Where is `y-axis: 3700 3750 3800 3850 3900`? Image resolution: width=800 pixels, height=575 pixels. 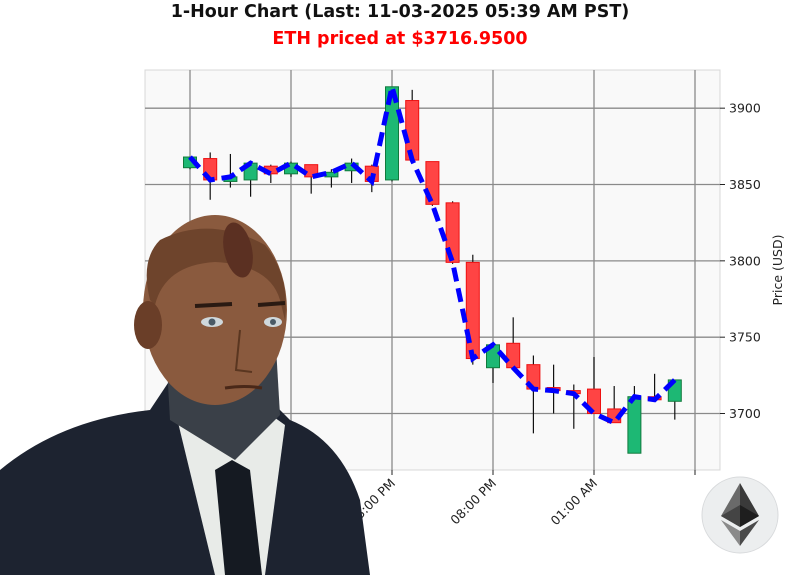
y-axis: 3700 3750 3800 3850 3900 is located at coordinates (740, 261).